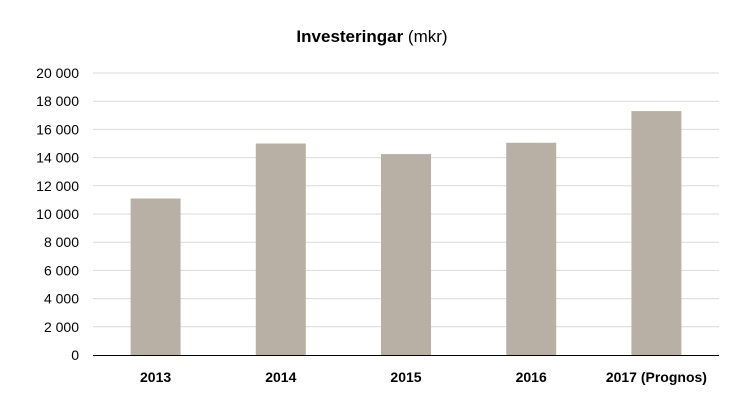  What do you see at coordinates (57, 129) in the screenshot?
I see `y-tick-label: 16 000` at bounding box center [57, 129].